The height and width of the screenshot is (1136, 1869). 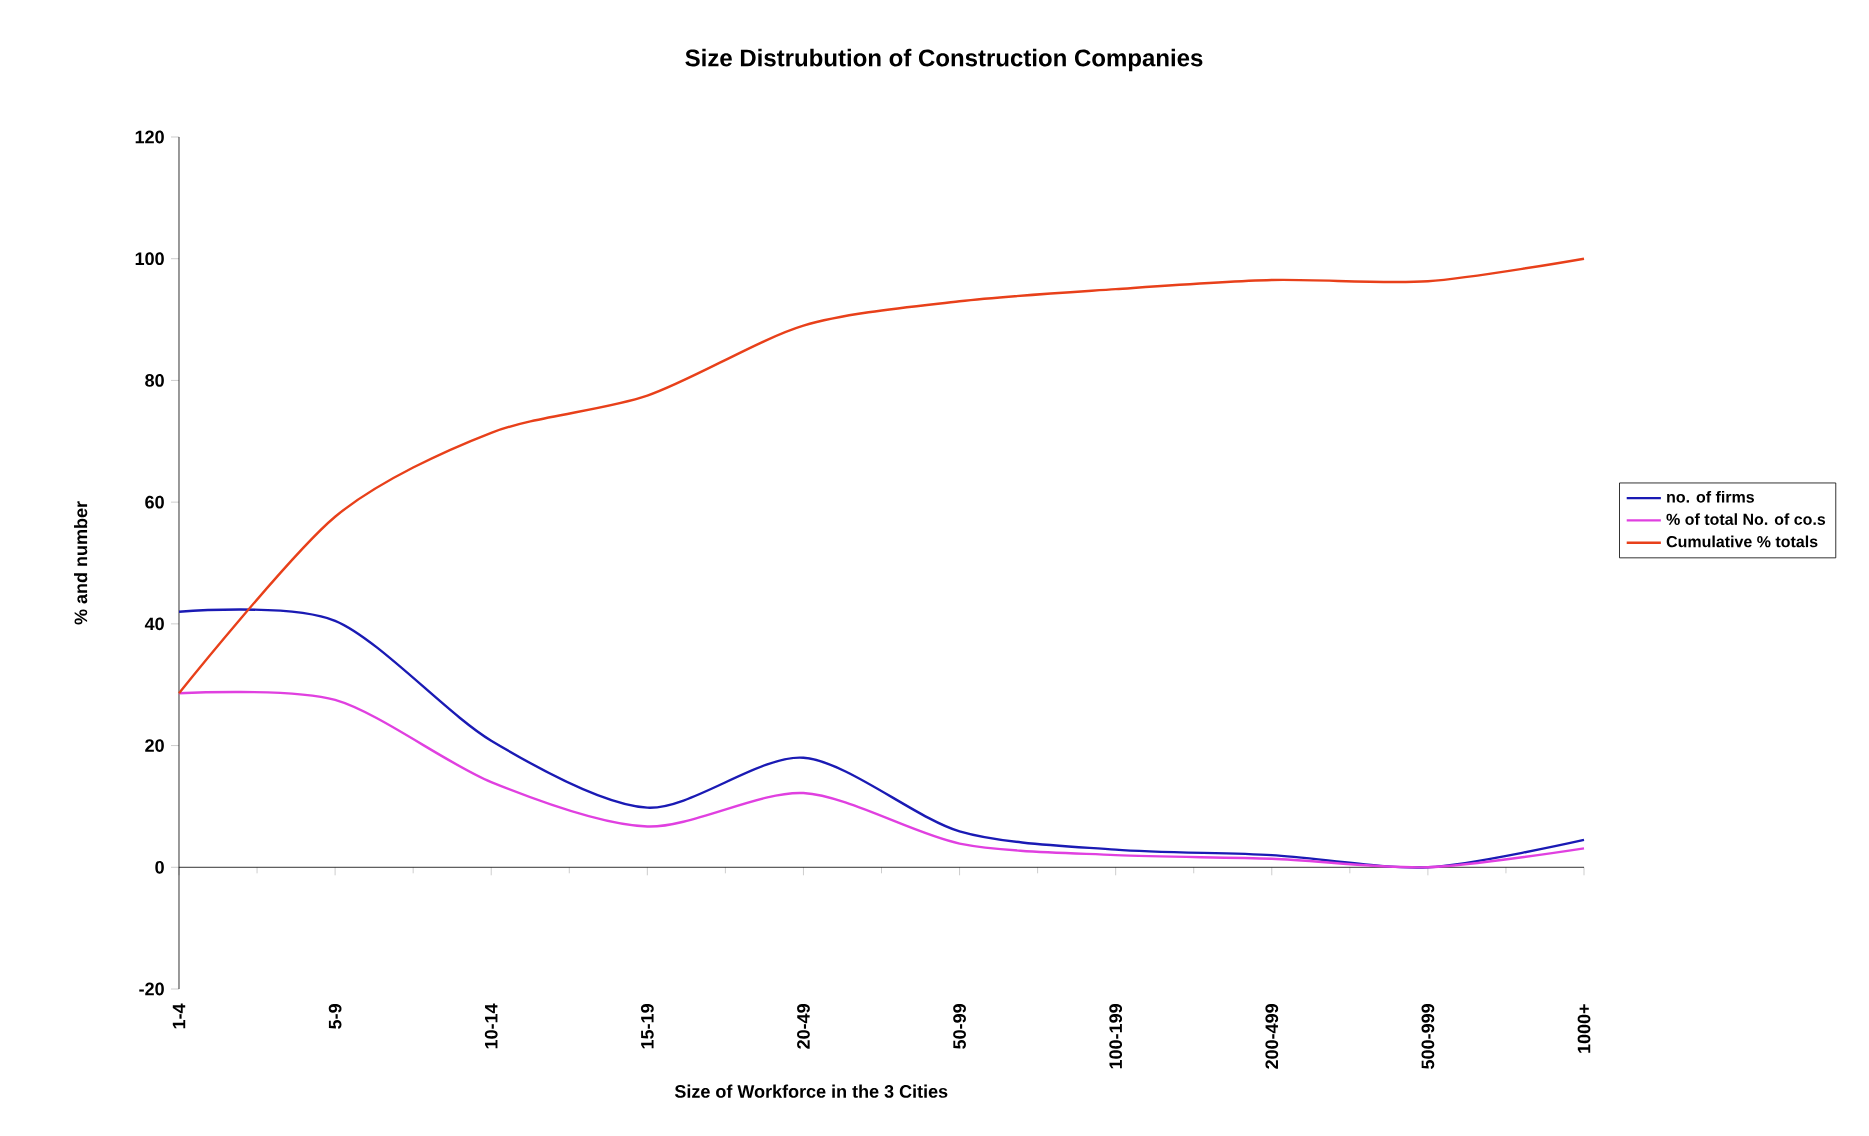 What do you see at coordinates (647, 1026) in the screenshot?
I see `x-tick-label: 15-19` at bounding box center [647, 1026].